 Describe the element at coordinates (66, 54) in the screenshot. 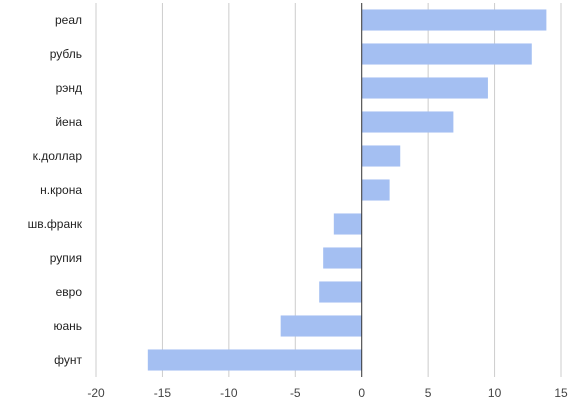

I see `category-label: рубль` at that location.